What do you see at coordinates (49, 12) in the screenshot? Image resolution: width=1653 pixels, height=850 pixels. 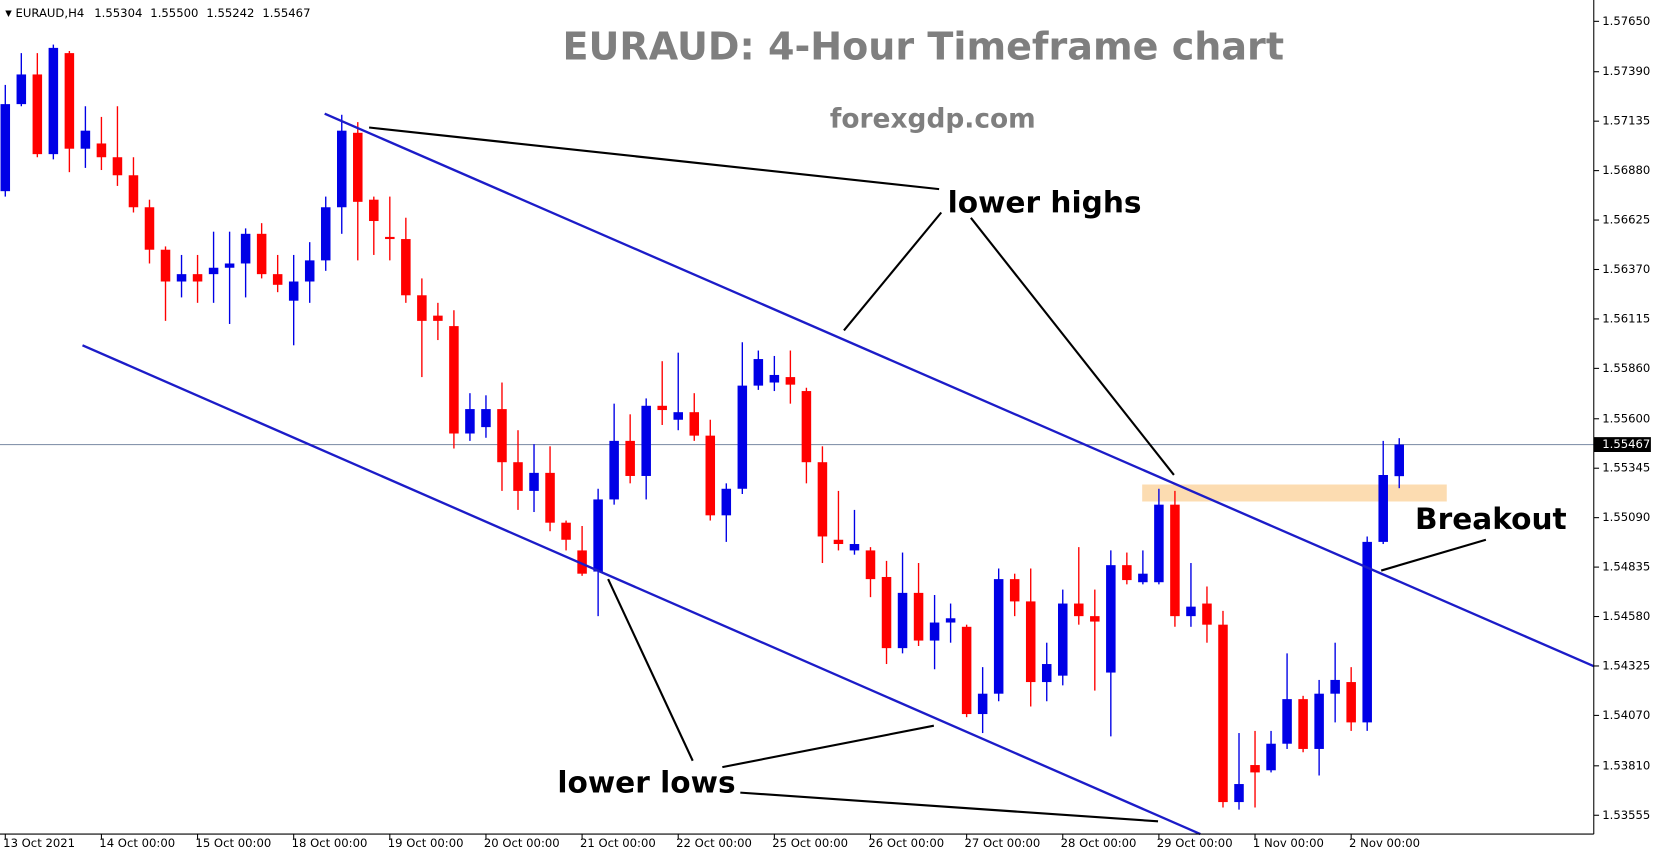 I see `symbol: EURAUD,H4` at bounding box center [49, 12].